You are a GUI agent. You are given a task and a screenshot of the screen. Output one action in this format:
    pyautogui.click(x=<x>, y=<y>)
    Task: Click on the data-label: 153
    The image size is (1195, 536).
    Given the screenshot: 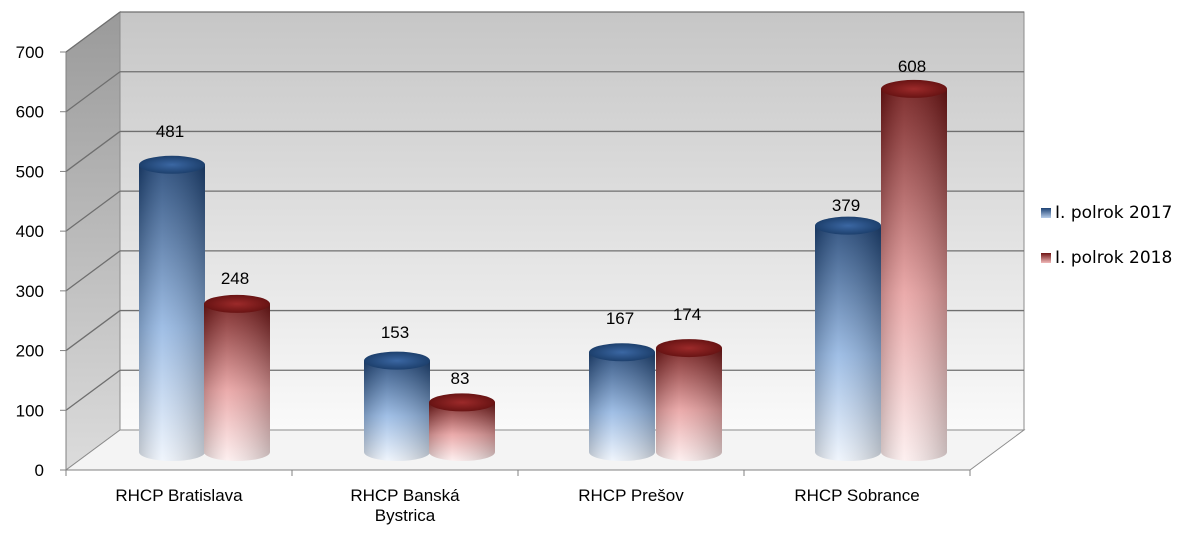 What is the action you would take?
    pyautogui.click(x=395, y=332)
    